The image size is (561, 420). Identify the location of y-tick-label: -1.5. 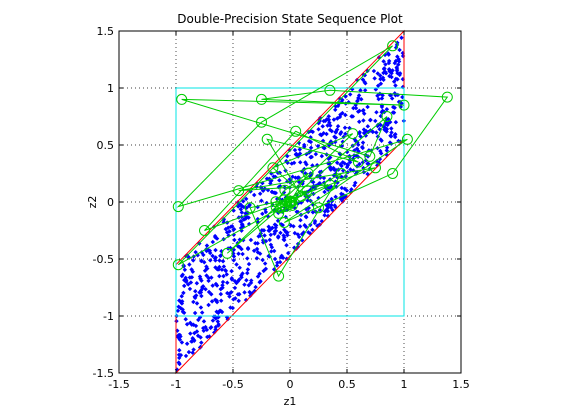
(103, 373).